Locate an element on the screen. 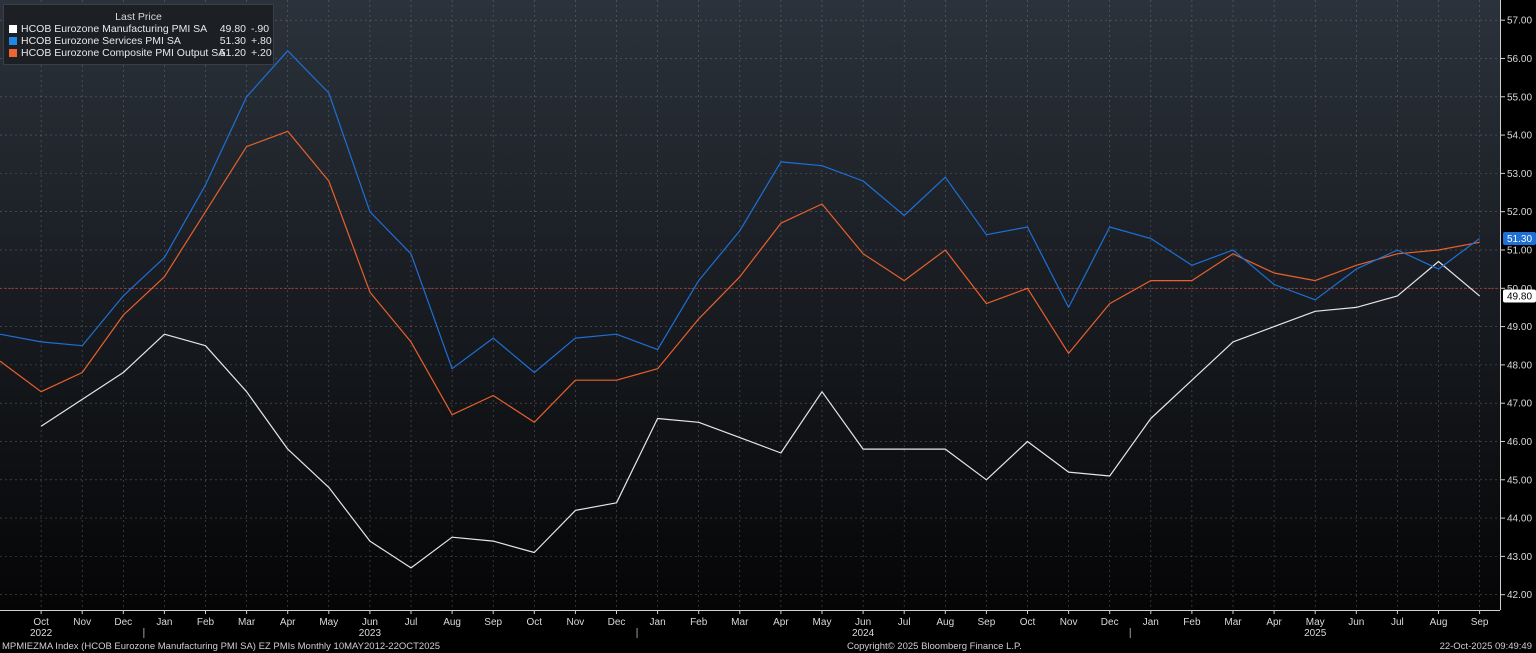 This screenshot has height=653, width=1536. y-tick-label: 56.00 is located at coordinates (1519, 59).